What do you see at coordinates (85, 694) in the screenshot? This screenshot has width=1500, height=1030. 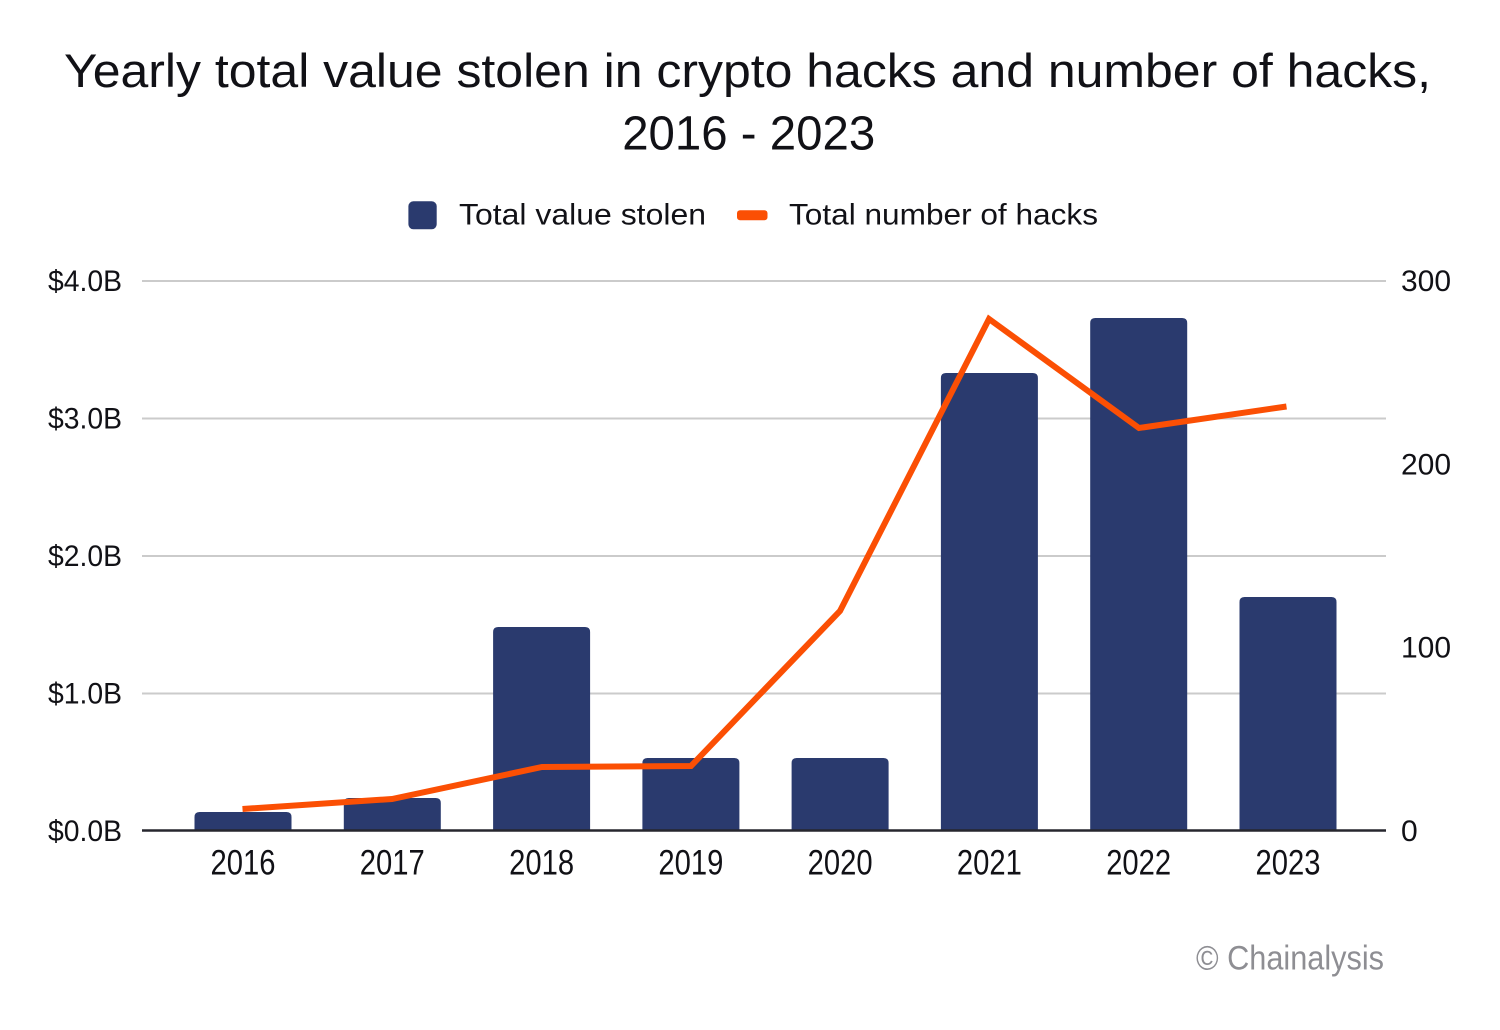 I see `svg-text: $1.0B` at bounding box center [85, 694].